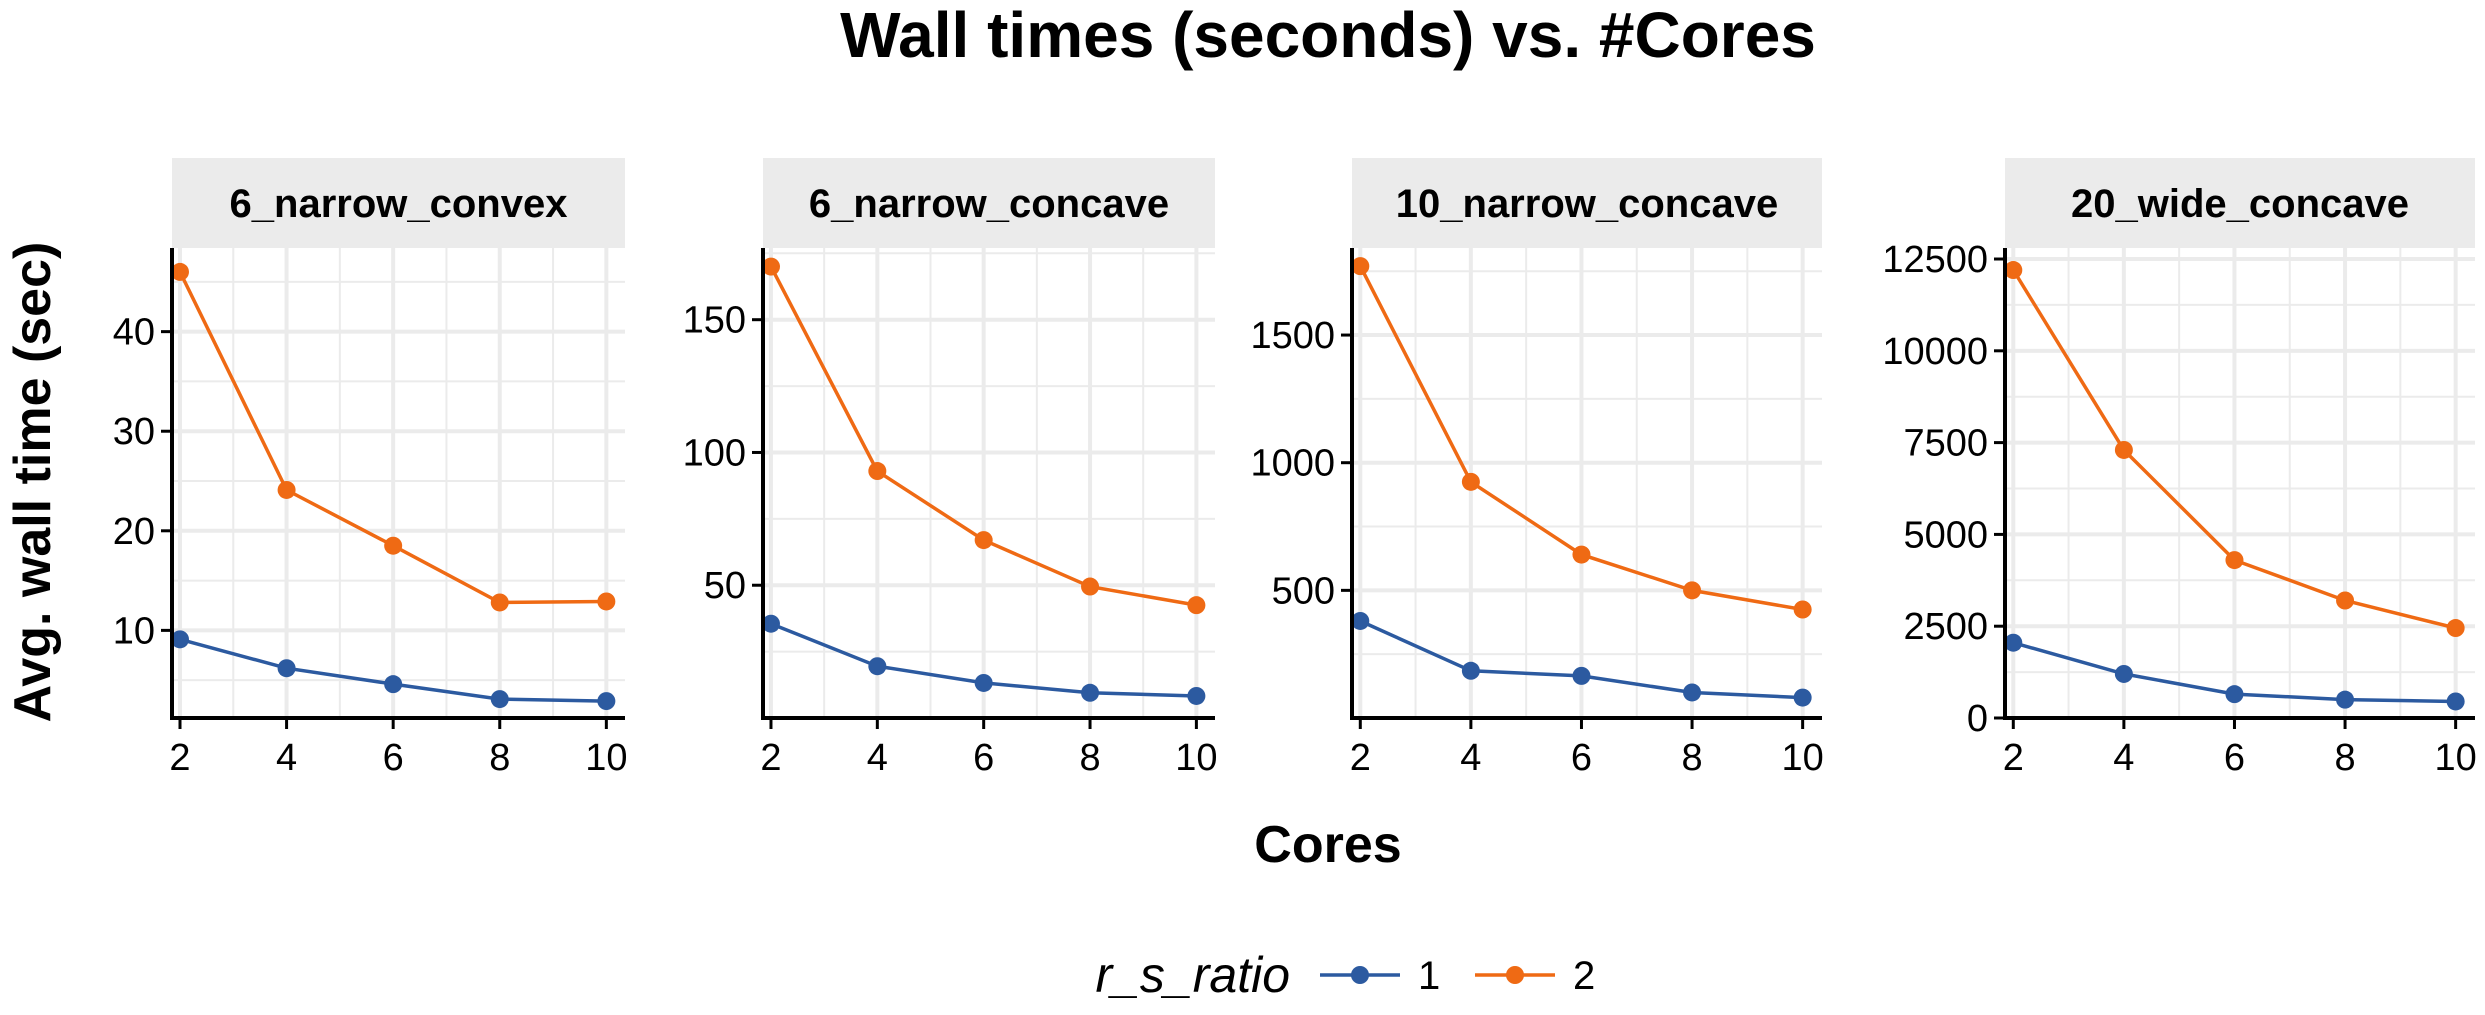 Image resolution: width=2485 pixels, height=1015 pixels. I want to click on y-tick-label: 1500, so click(1292, 336).